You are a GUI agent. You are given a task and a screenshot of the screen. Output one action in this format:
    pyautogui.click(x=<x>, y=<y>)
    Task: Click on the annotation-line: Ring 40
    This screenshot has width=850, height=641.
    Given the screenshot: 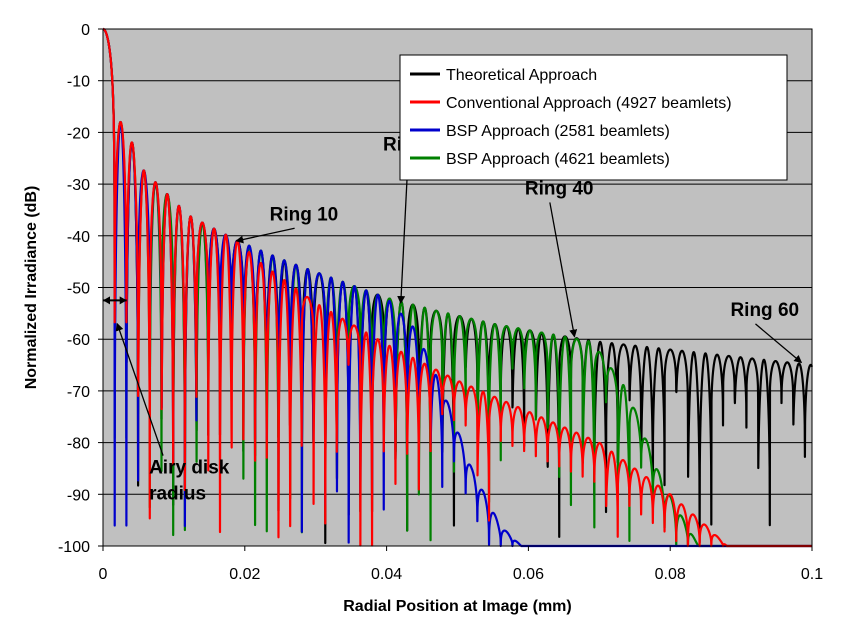 What is the action you would take?
    pyautogui.click(x=559, y=188)
    